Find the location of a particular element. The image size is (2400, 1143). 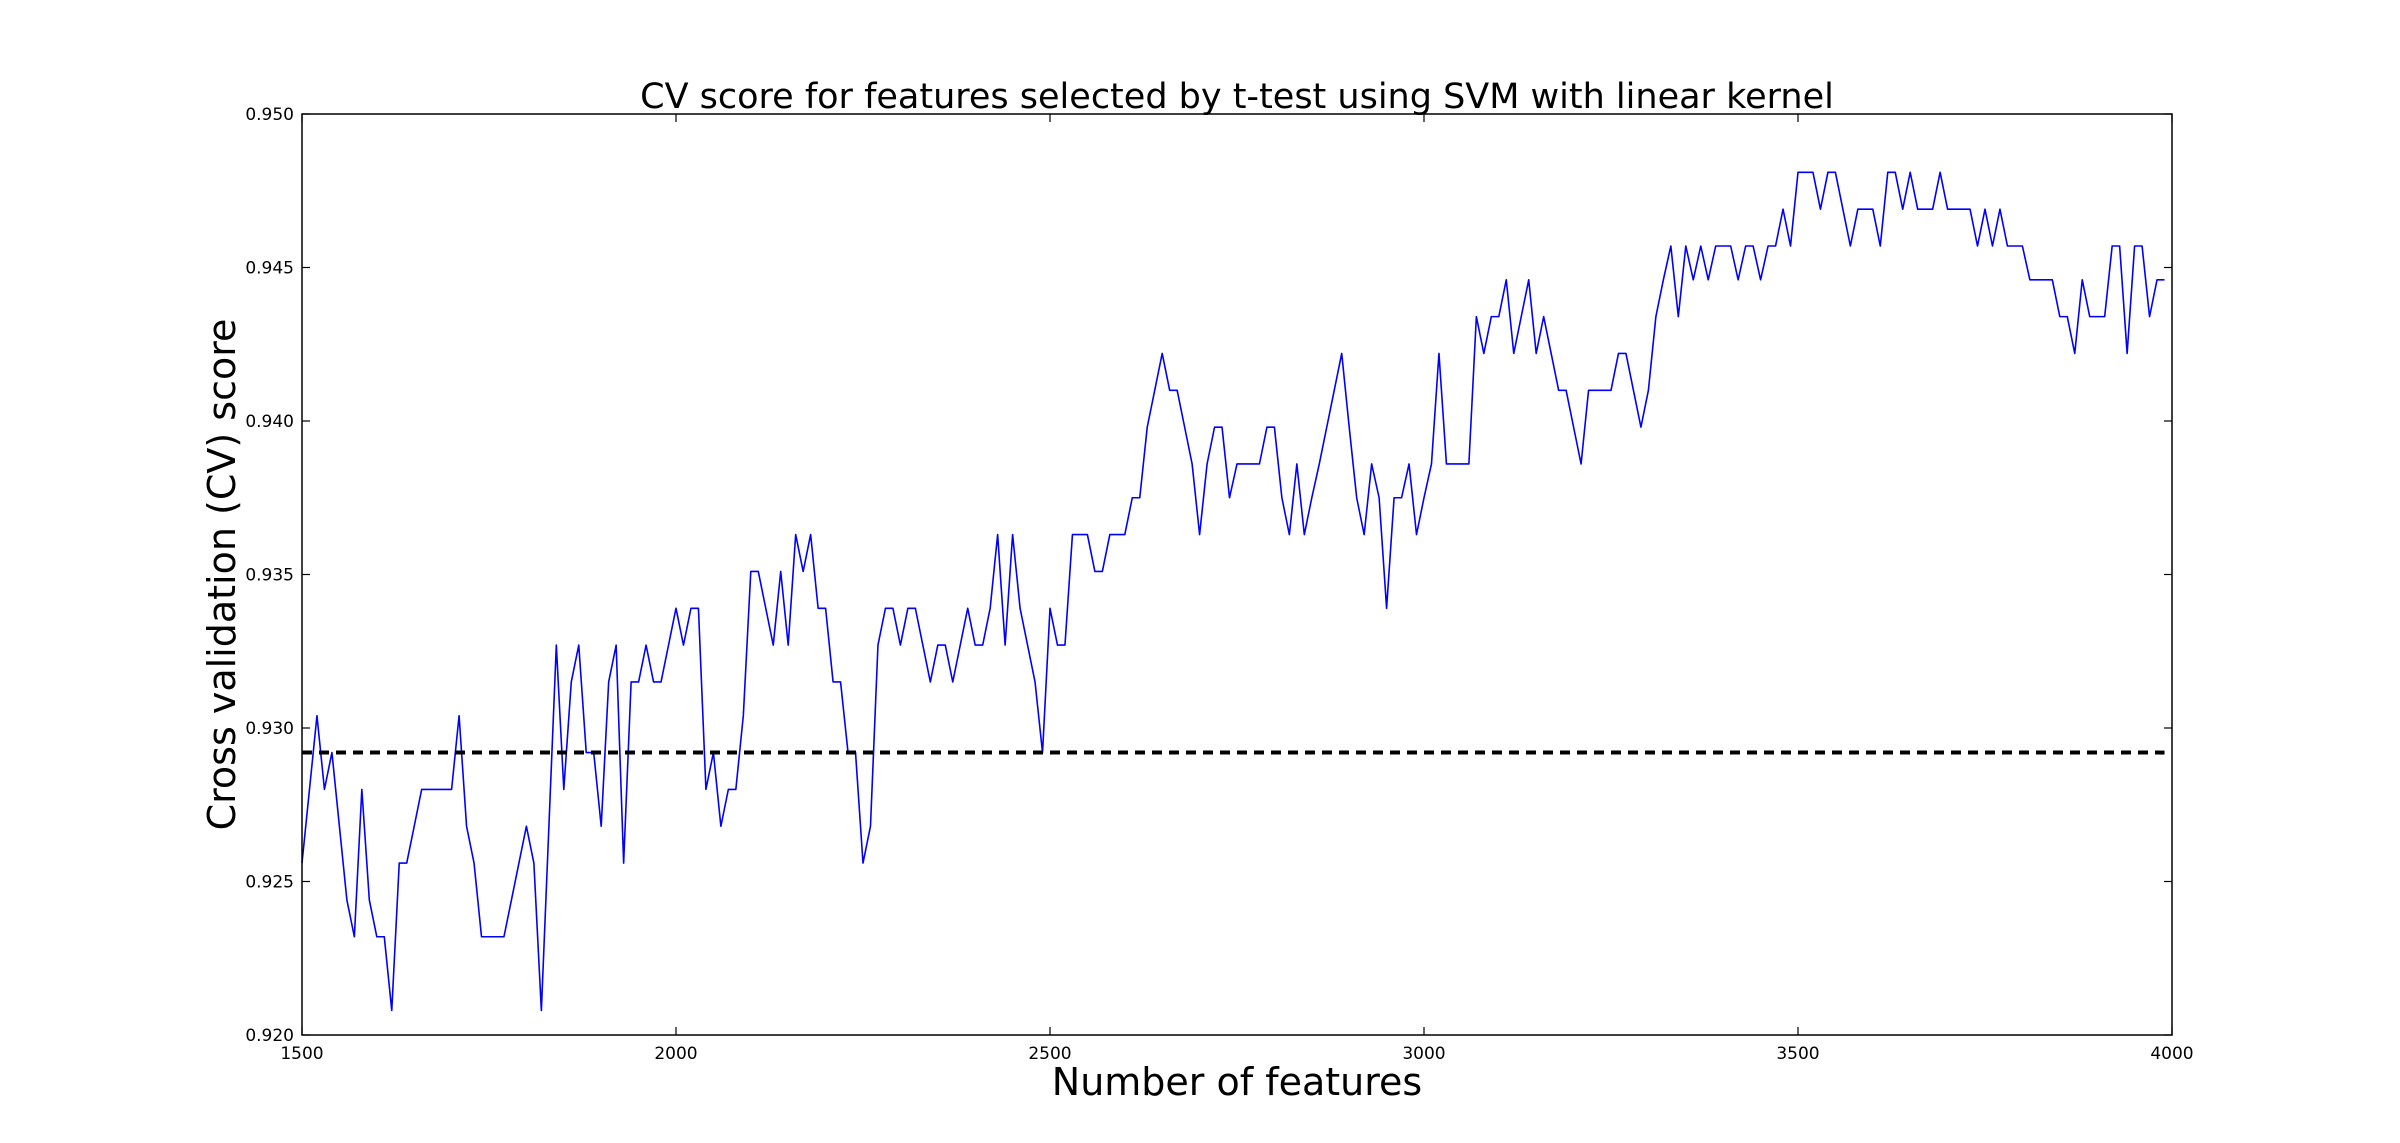

x-tick-label: 1500 is located at coordinates (301, 1054).